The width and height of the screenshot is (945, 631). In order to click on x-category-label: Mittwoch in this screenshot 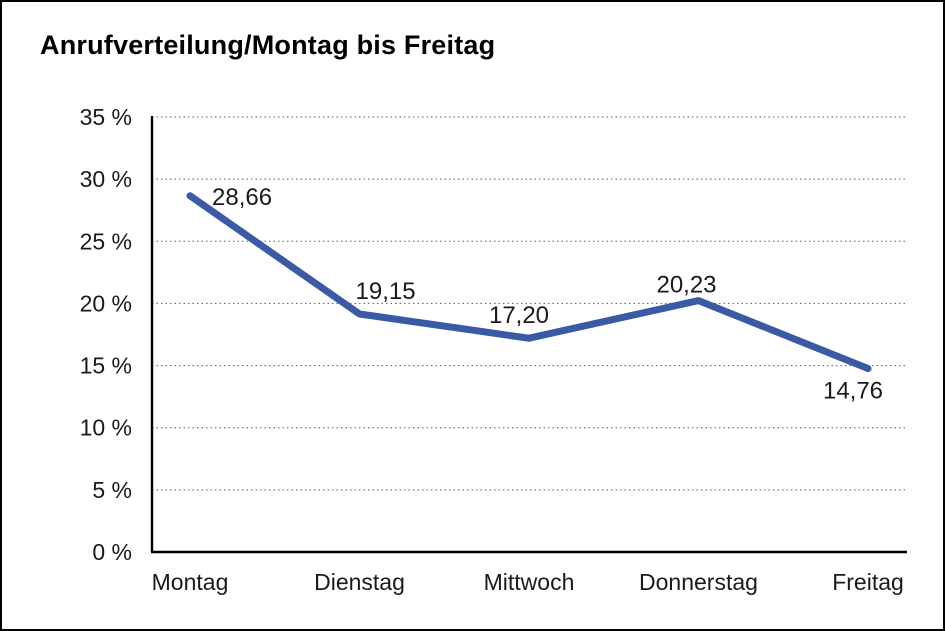, I will do `click(529, 582)`.